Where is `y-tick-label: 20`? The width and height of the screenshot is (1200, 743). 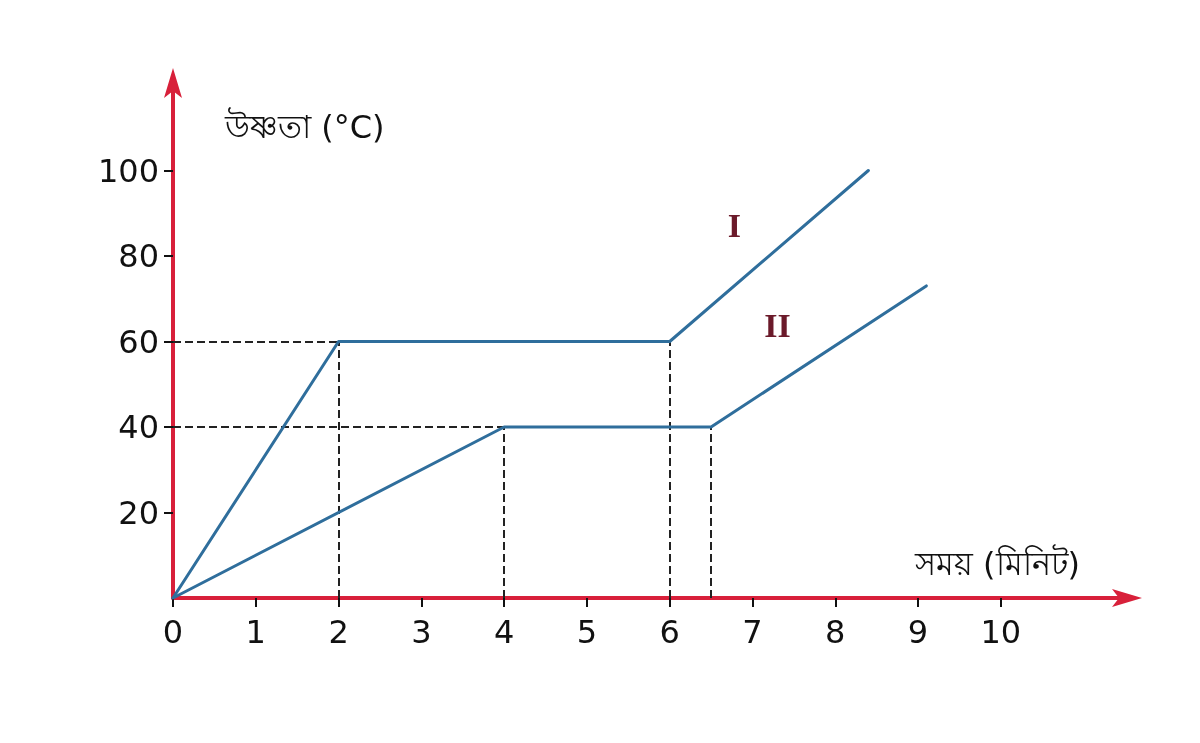 y-tick-label: 20 is located at coordinates (138, 512).